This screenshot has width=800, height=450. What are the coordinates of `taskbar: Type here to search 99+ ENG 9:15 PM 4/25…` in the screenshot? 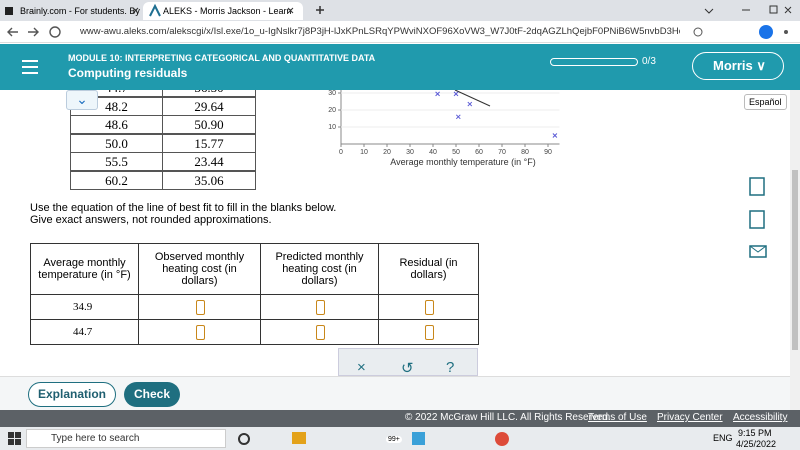 It's located at (400, 438).